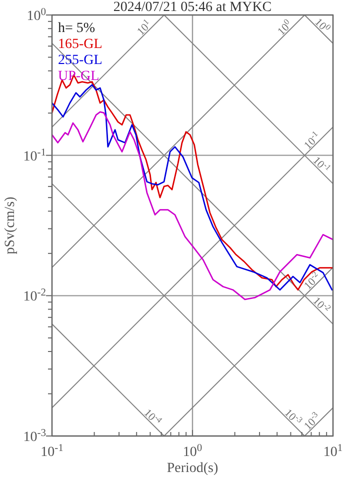  Describe the element at coordinates (80, 44) in the screenshot. I see `series-label: 165-GL` at that location.